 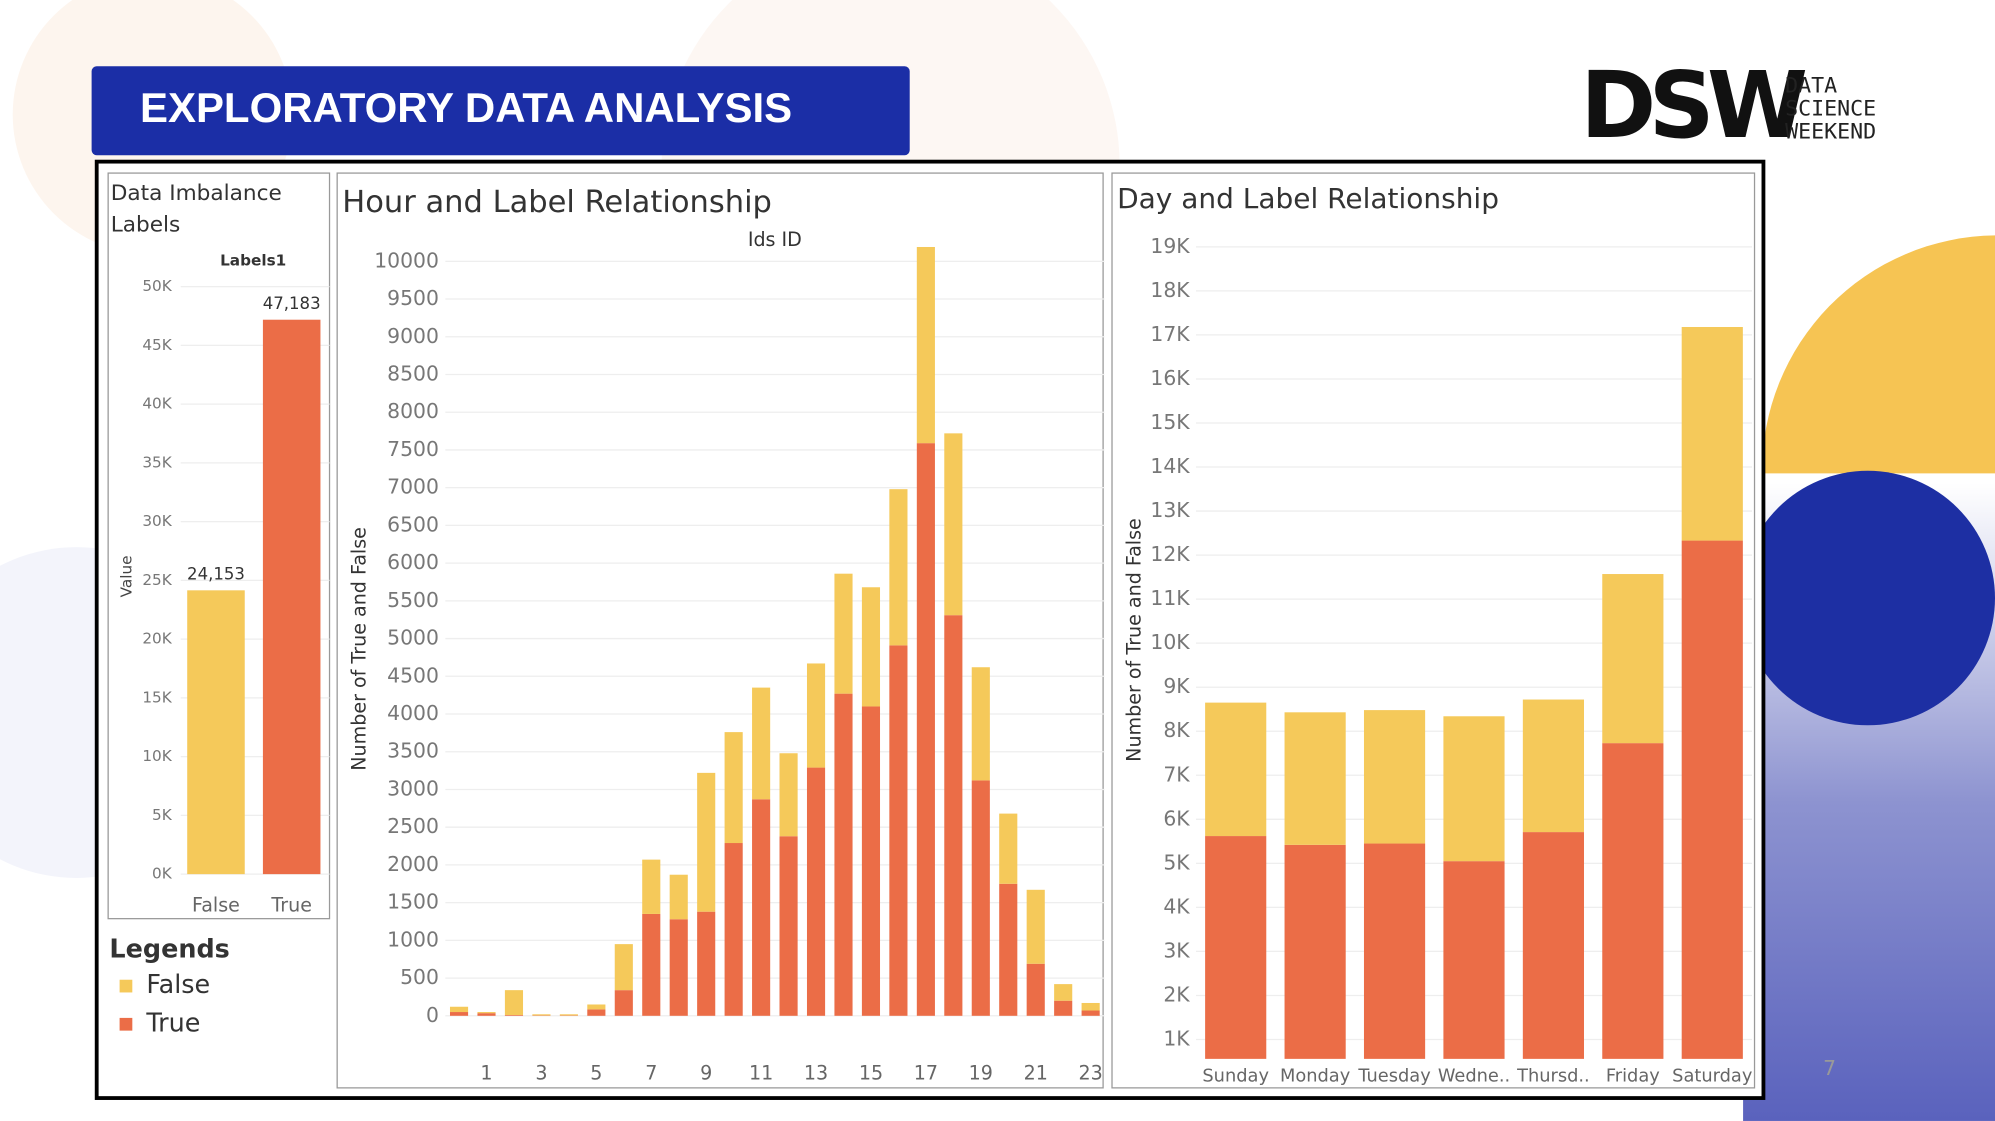 I want to click on y-tick-label: 6000, so click(x=413, y=562).